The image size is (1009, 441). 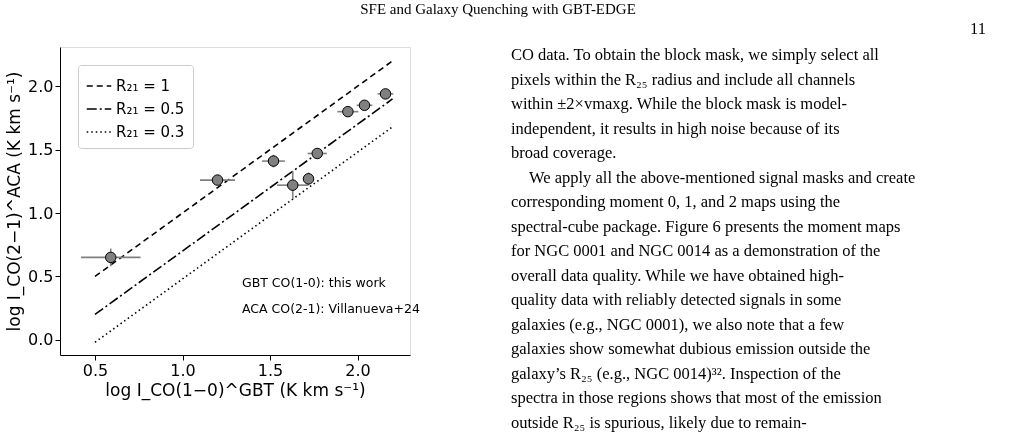 What do you see at coordinates (41, 276) in the screenshot?
I see `y-tick-label: 0.5` at bounding box center [41, 276].